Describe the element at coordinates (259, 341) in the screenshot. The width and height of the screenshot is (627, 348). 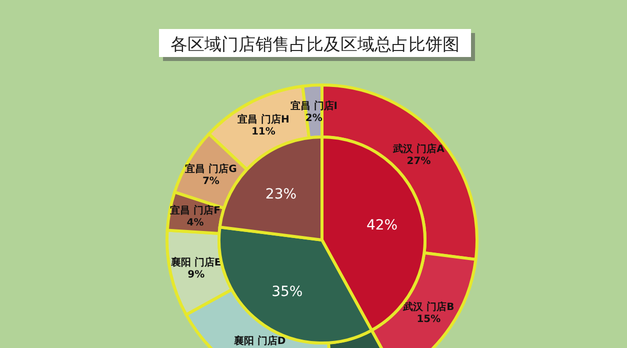
I see `slice-label: 襄阳 门店D` at that location.